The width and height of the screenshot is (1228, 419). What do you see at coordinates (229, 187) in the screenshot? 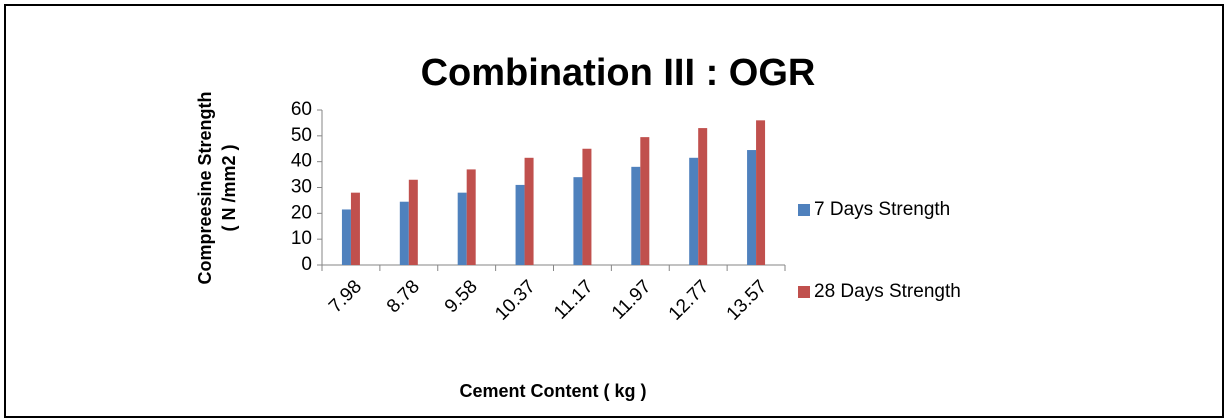
I see `y-axis-title-line: ( N /mm2 )` at bounding box center [229, 187].